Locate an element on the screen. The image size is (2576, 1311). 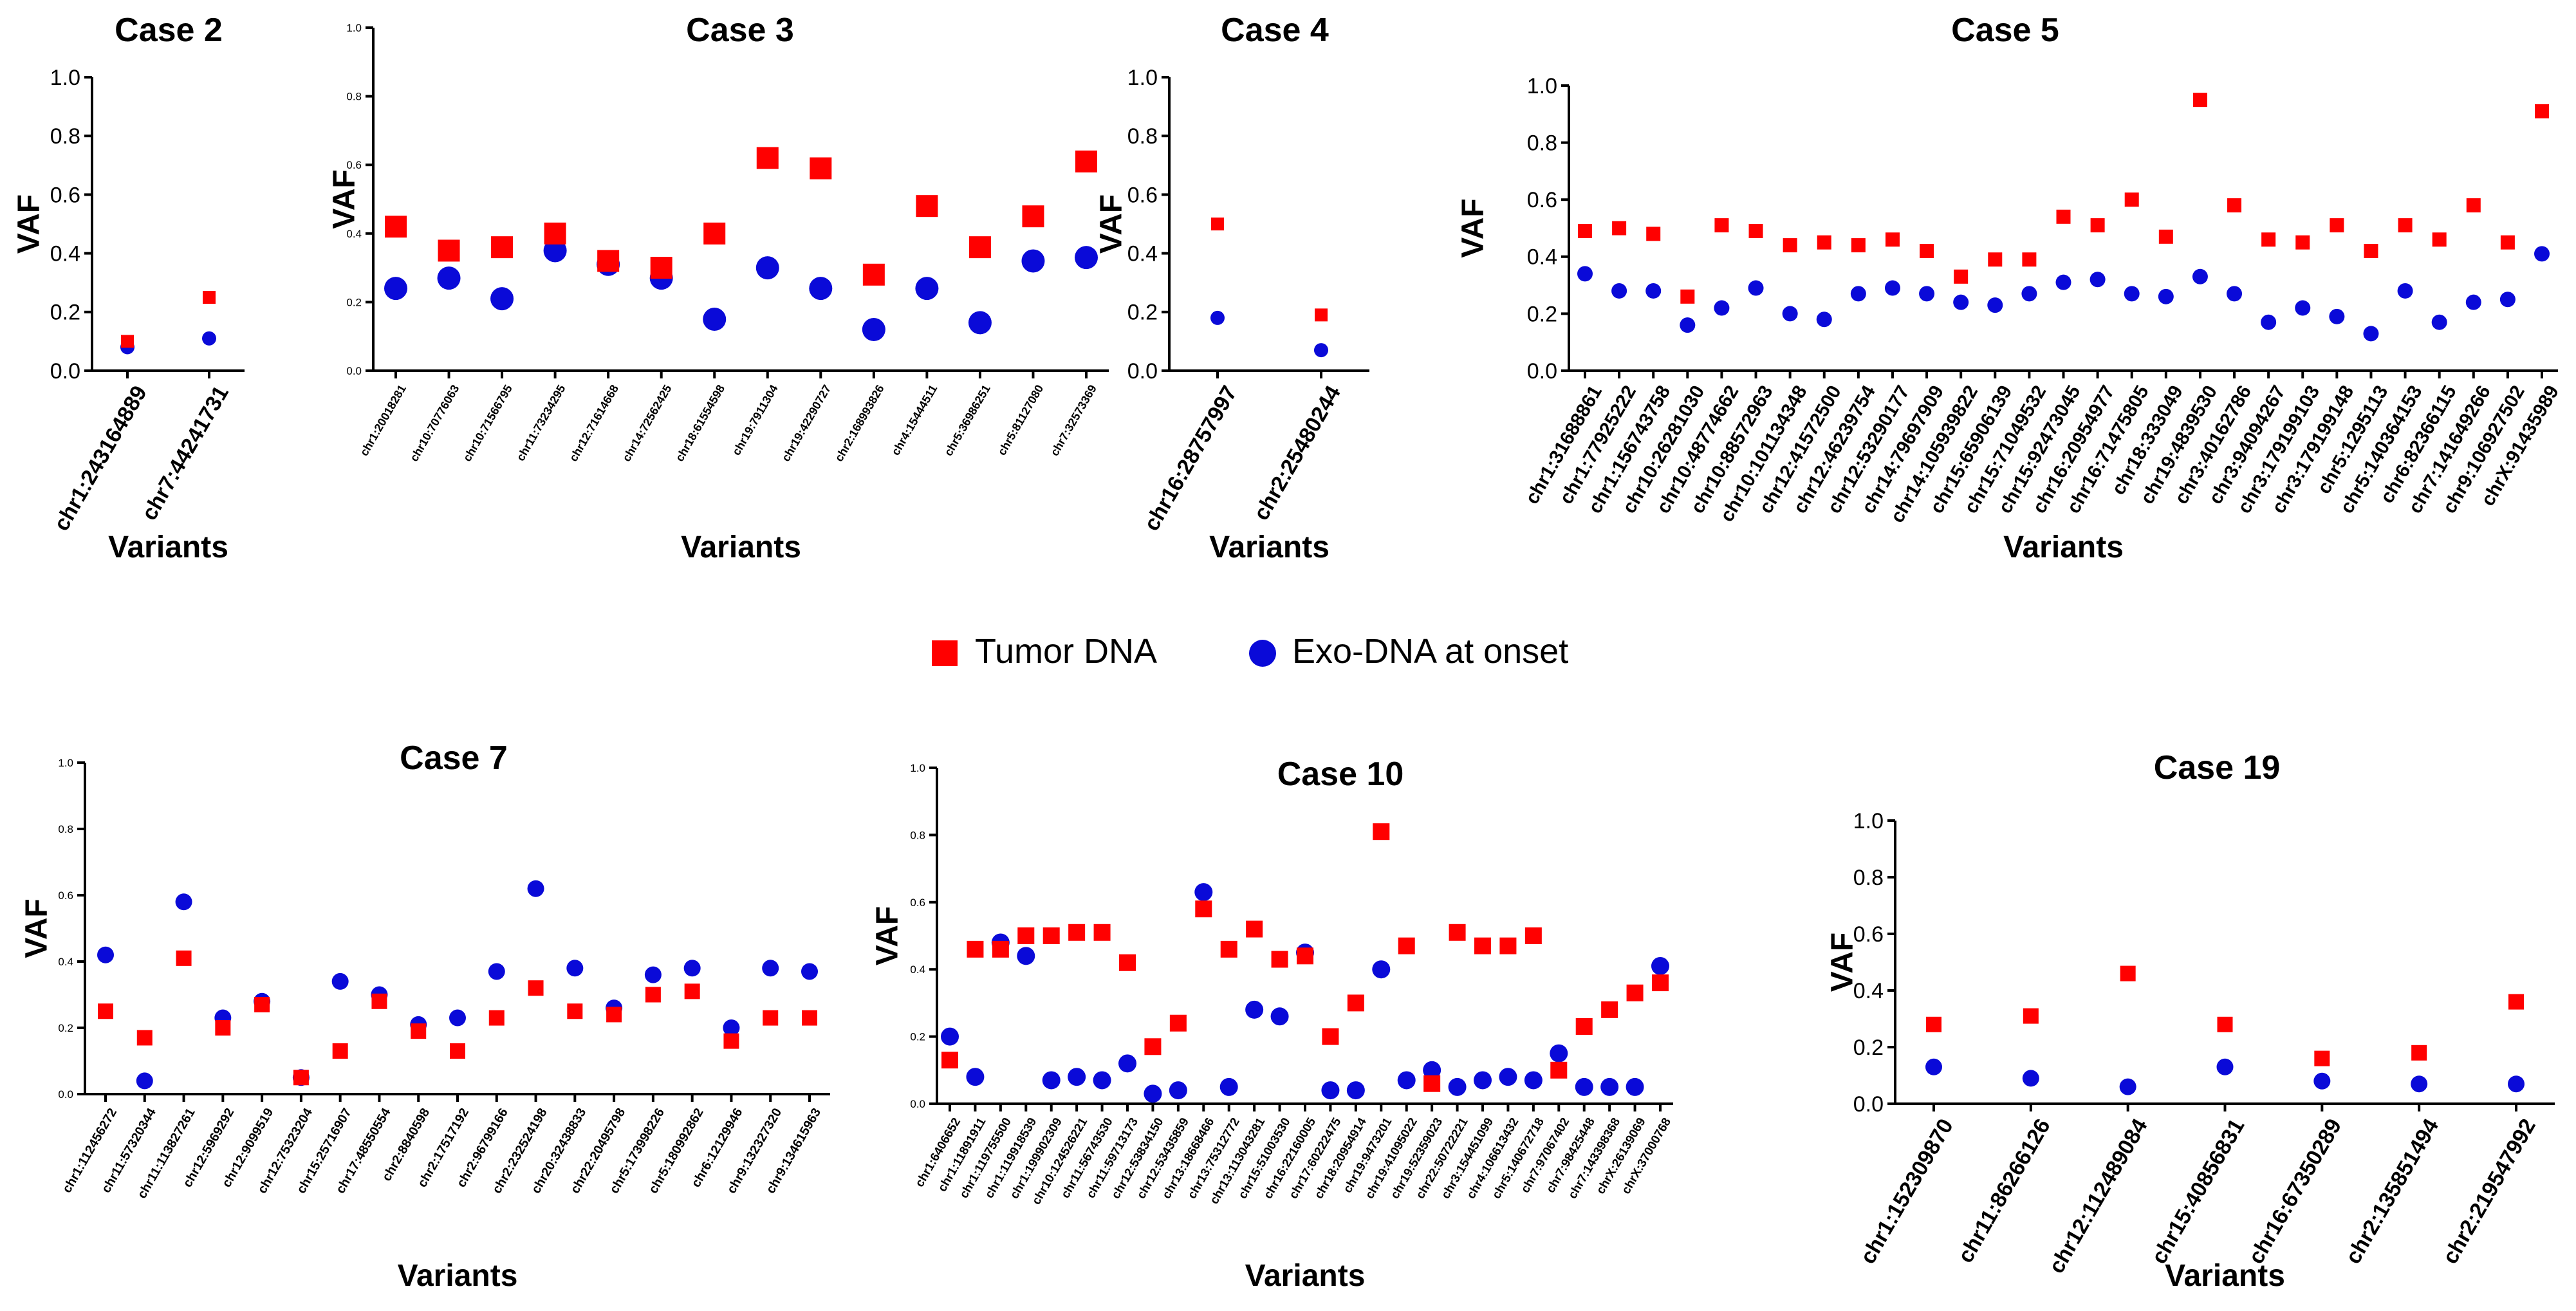
case3-xtick-label: chr2:168993826 is located at coordinates (859, 423).